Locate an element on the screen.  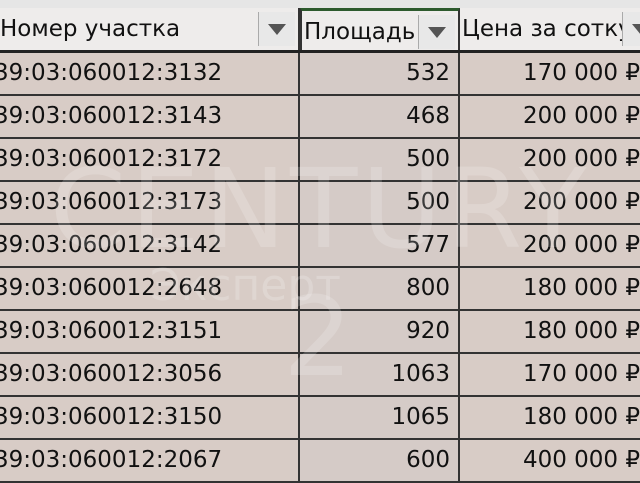
table-row: 39:03:060012:3172 500 200 000 ₽ is located at coordinates (320, 160).